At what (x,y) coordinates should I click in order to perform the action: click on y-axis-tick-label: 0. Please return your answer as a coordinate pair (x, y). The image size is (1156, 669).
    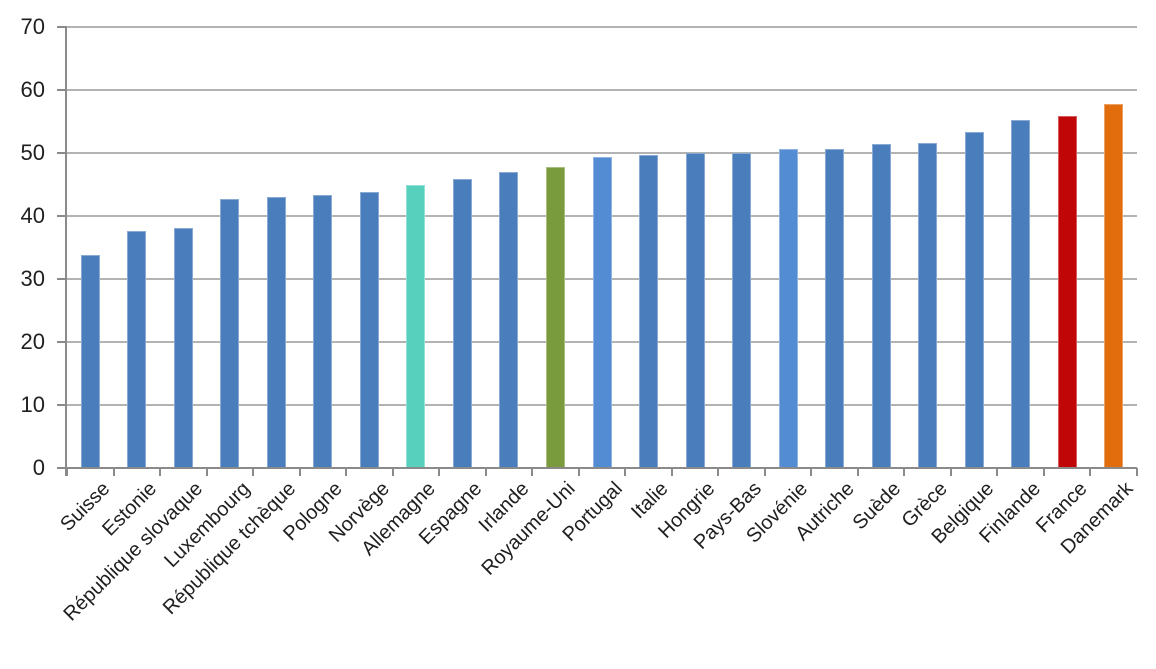
    Looking at the image, I should click on (38, 467).